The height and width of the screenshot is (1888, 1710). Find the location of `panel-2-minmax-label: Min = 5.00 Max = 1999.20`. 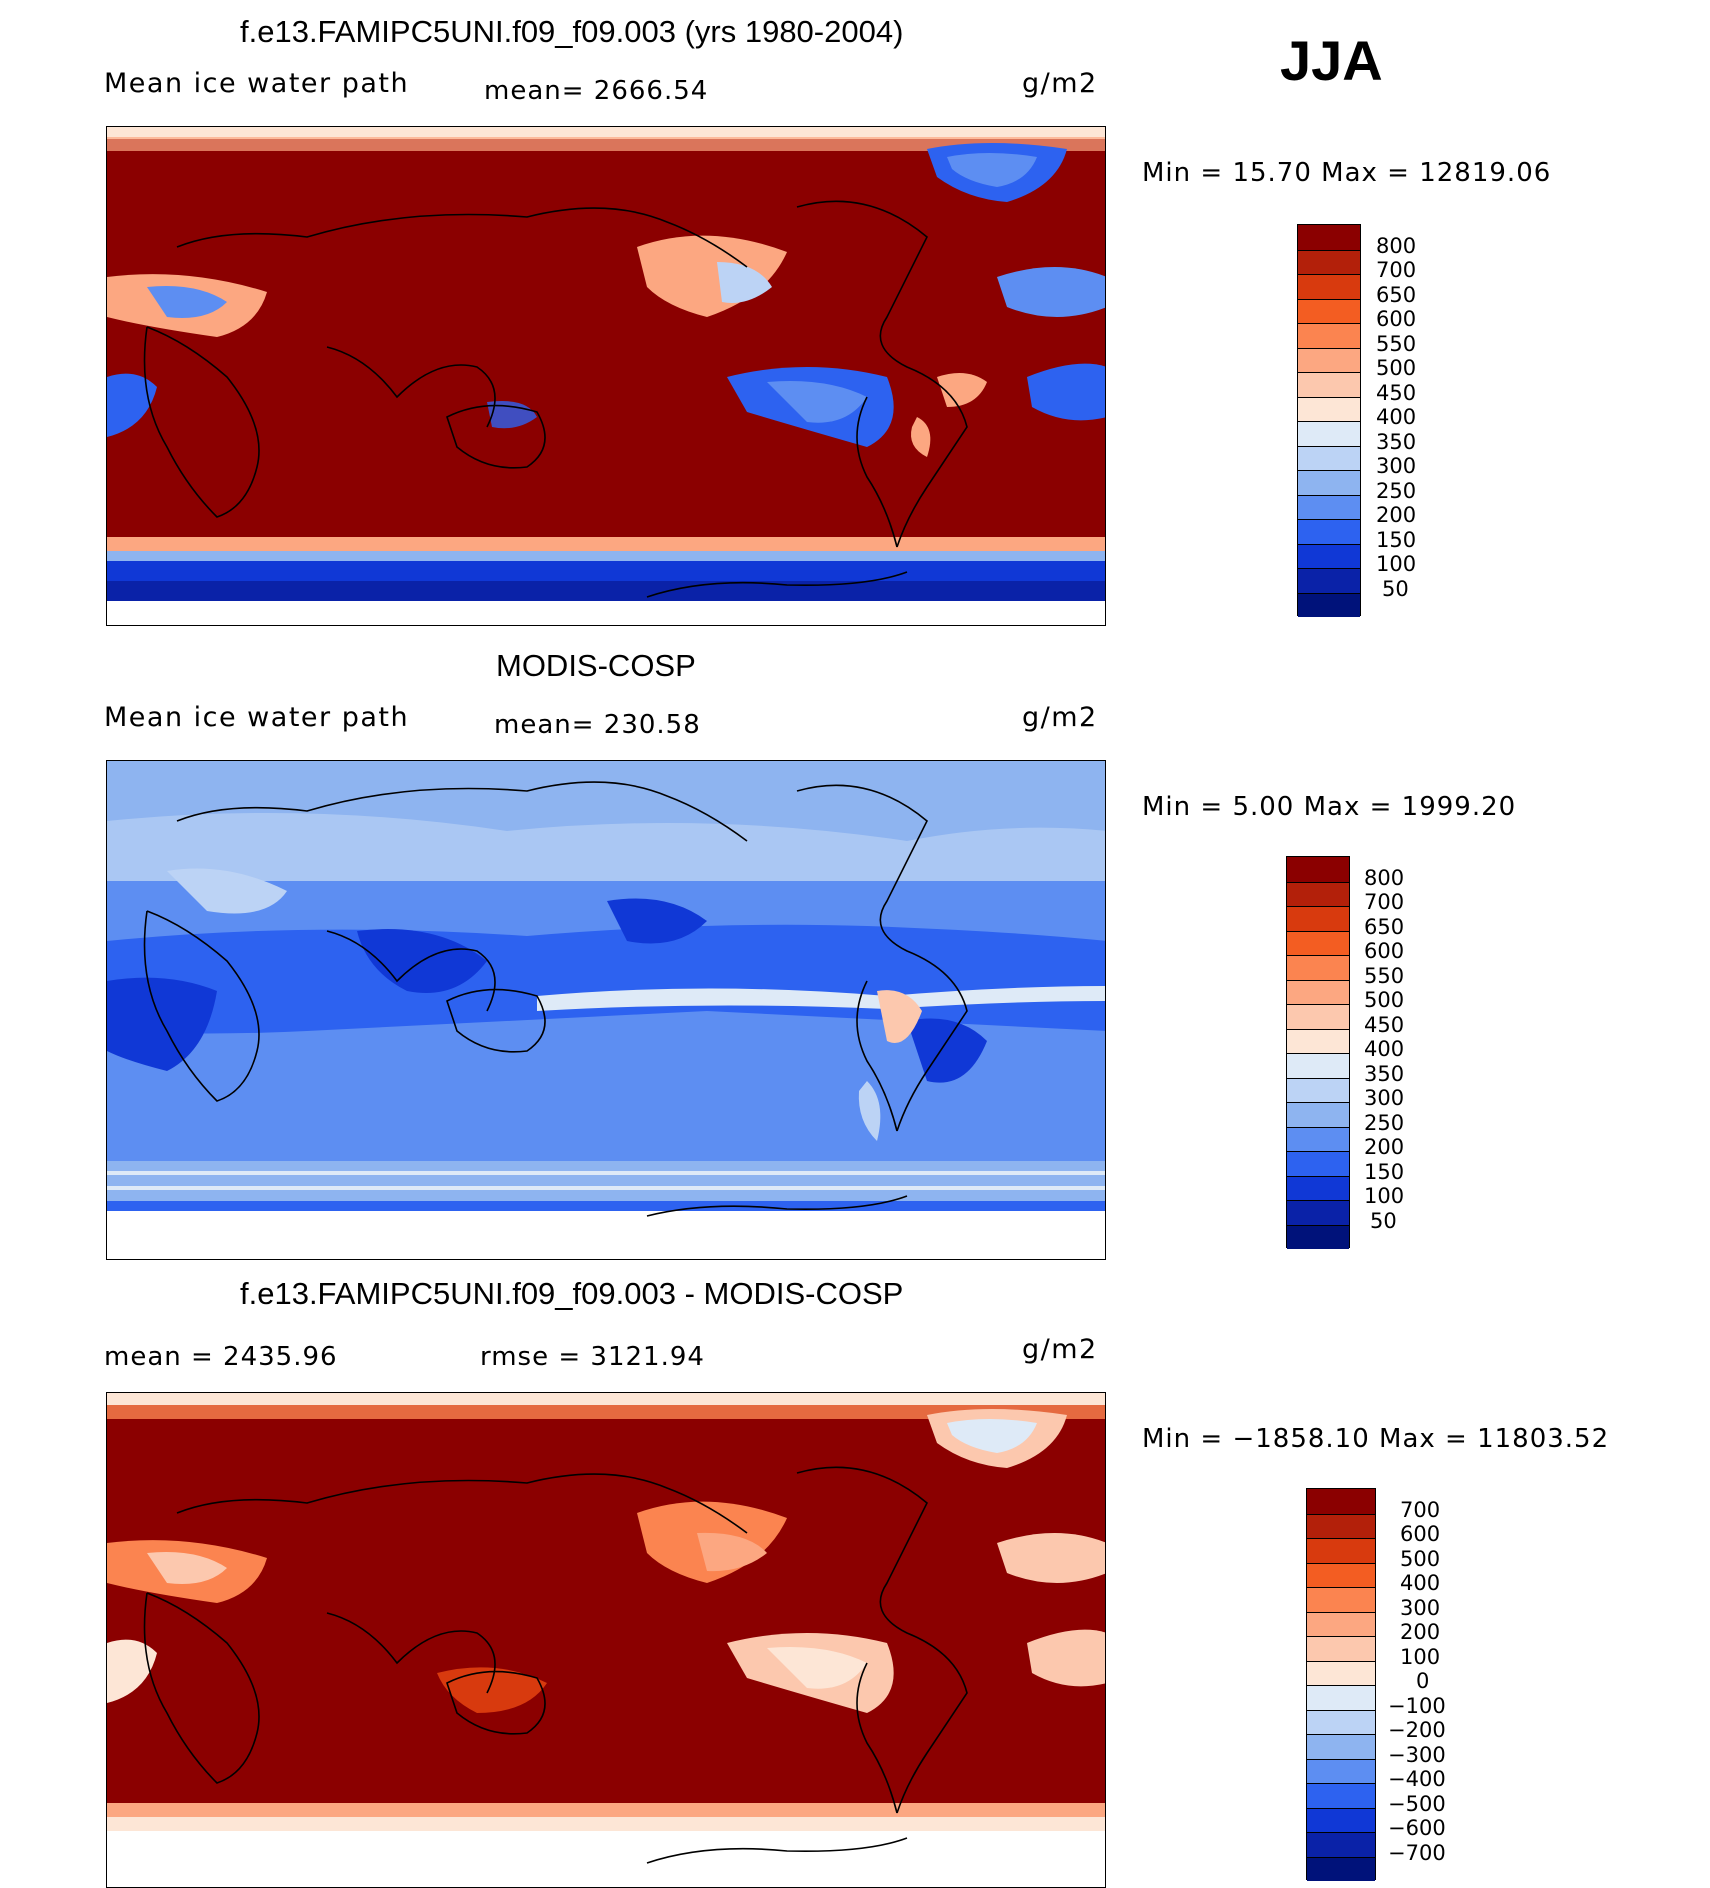

panel-2-minmax-label: Min = 5.00 Max = 1999.20 is located at coordinates (1329, 807).